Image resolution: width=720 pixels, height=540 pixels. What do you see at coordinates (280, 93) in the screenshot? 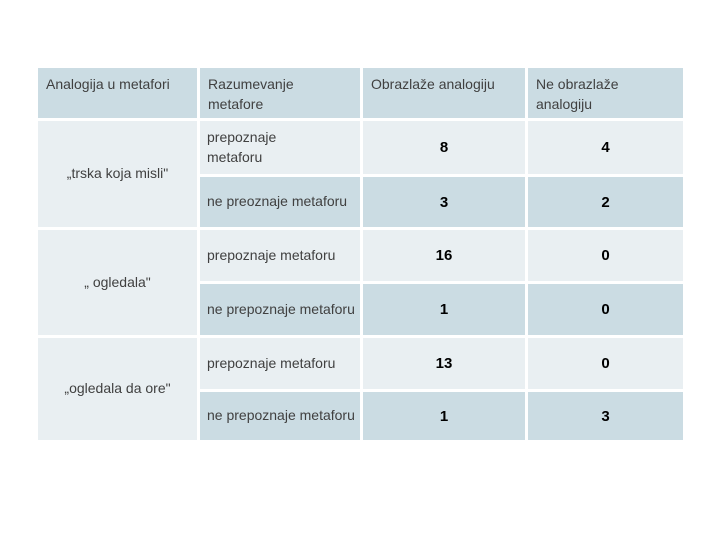
I see `header-understanding: Razumevanje metafore` at bounding box center [280, 93].